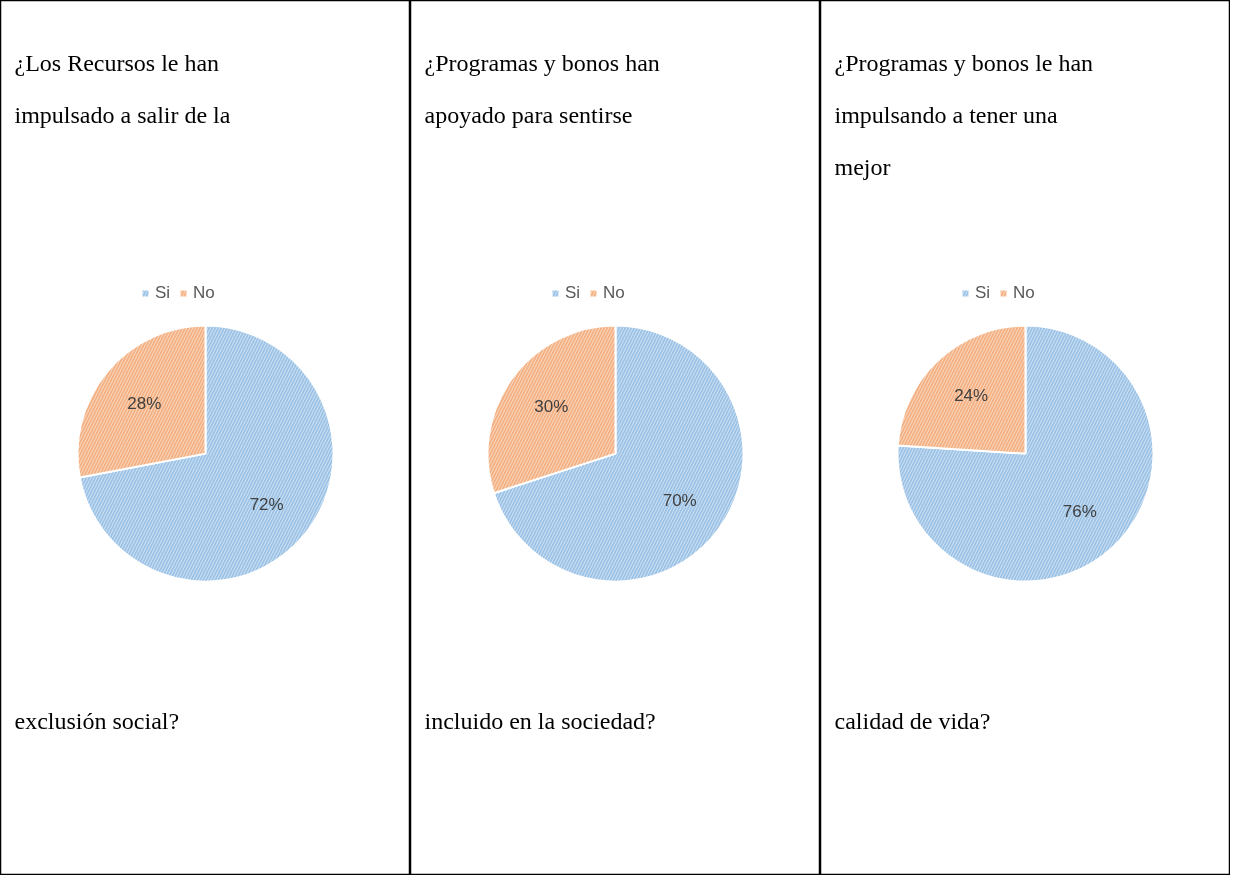 The image size is (1246, 879). I want to click on data-label: 30%, so click(551, 407).